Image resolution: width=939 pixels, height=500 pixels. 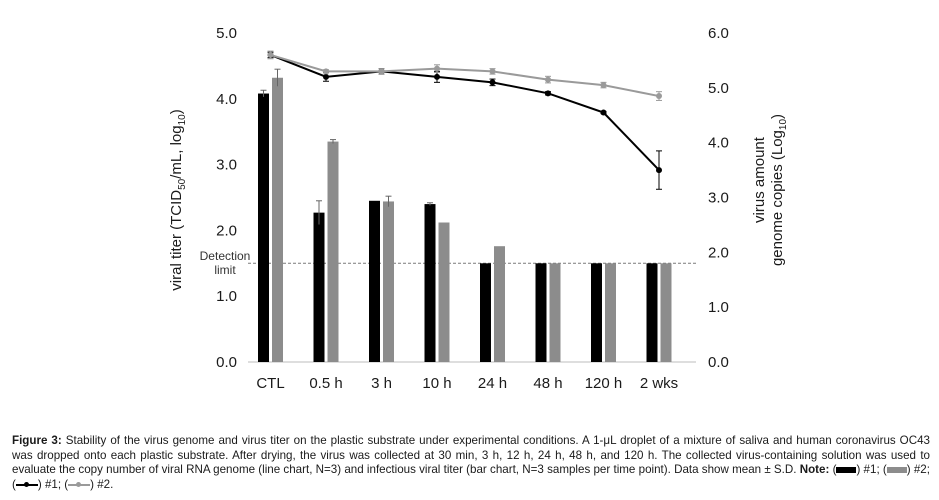 I want to click on right-axis-label-line1: virus amount, so click(x=759, y=179).